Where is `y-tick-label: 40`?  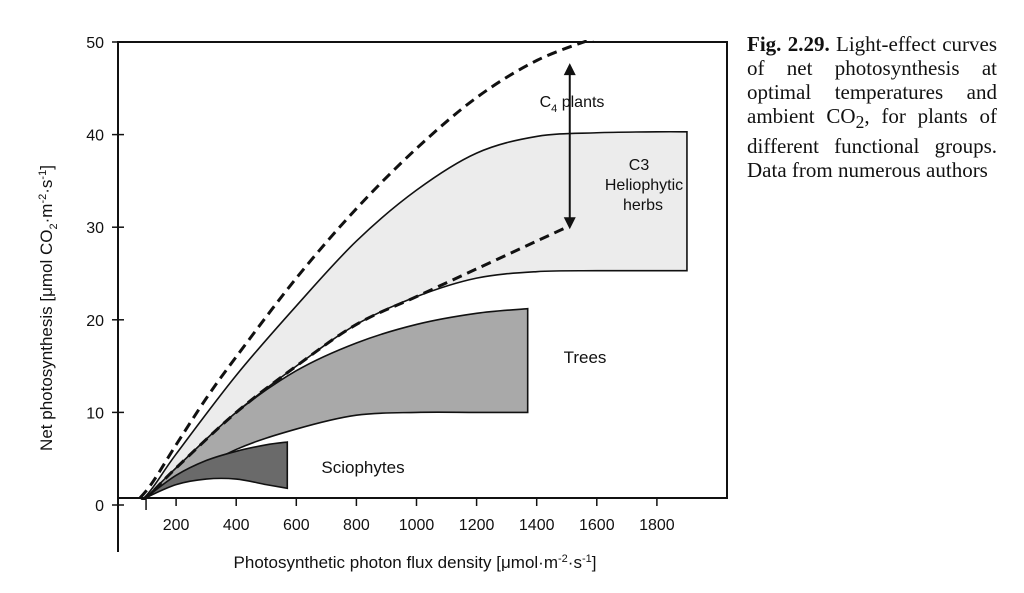 y-tick-label: 40 is located at coordinates (95, 136).